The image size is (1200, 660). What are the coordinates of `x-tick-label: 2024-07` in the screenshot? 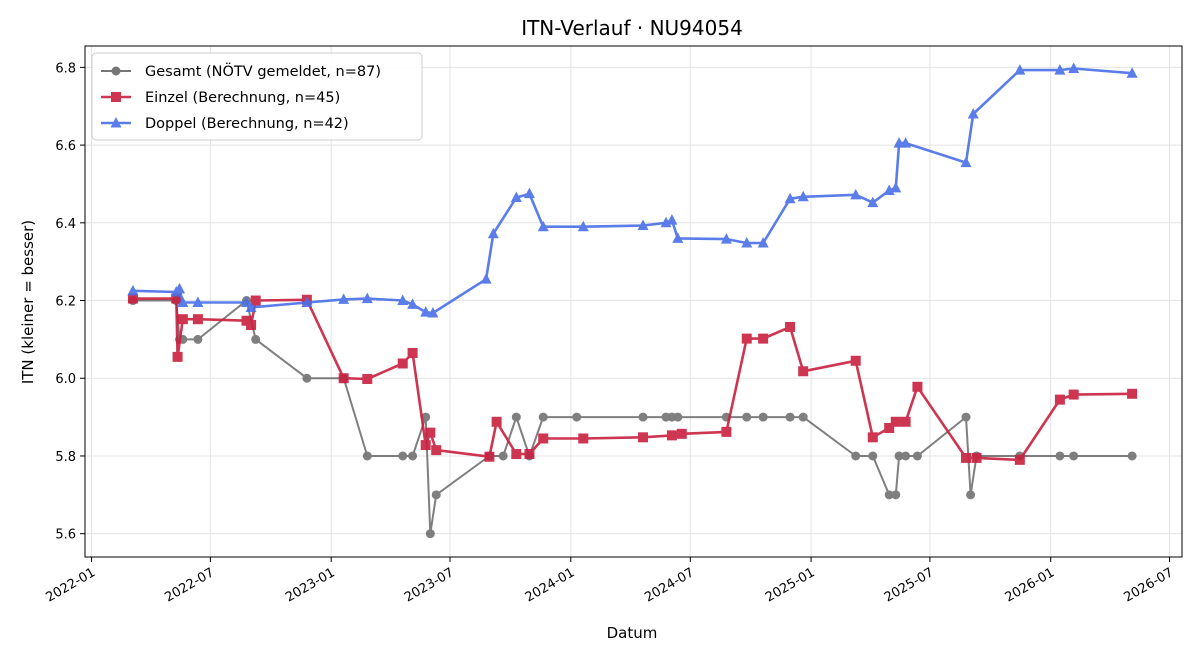 It's located at (669, 585).